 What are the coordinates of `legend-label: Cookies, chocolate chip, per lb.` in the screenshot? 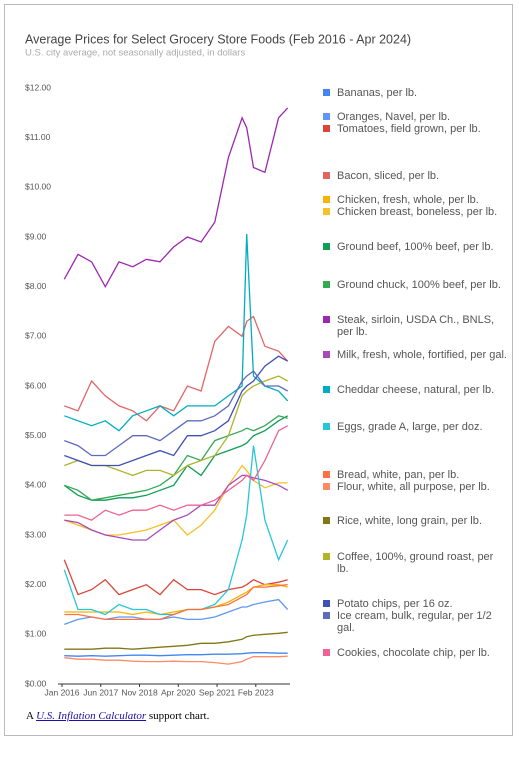 It's located at (413, 653).